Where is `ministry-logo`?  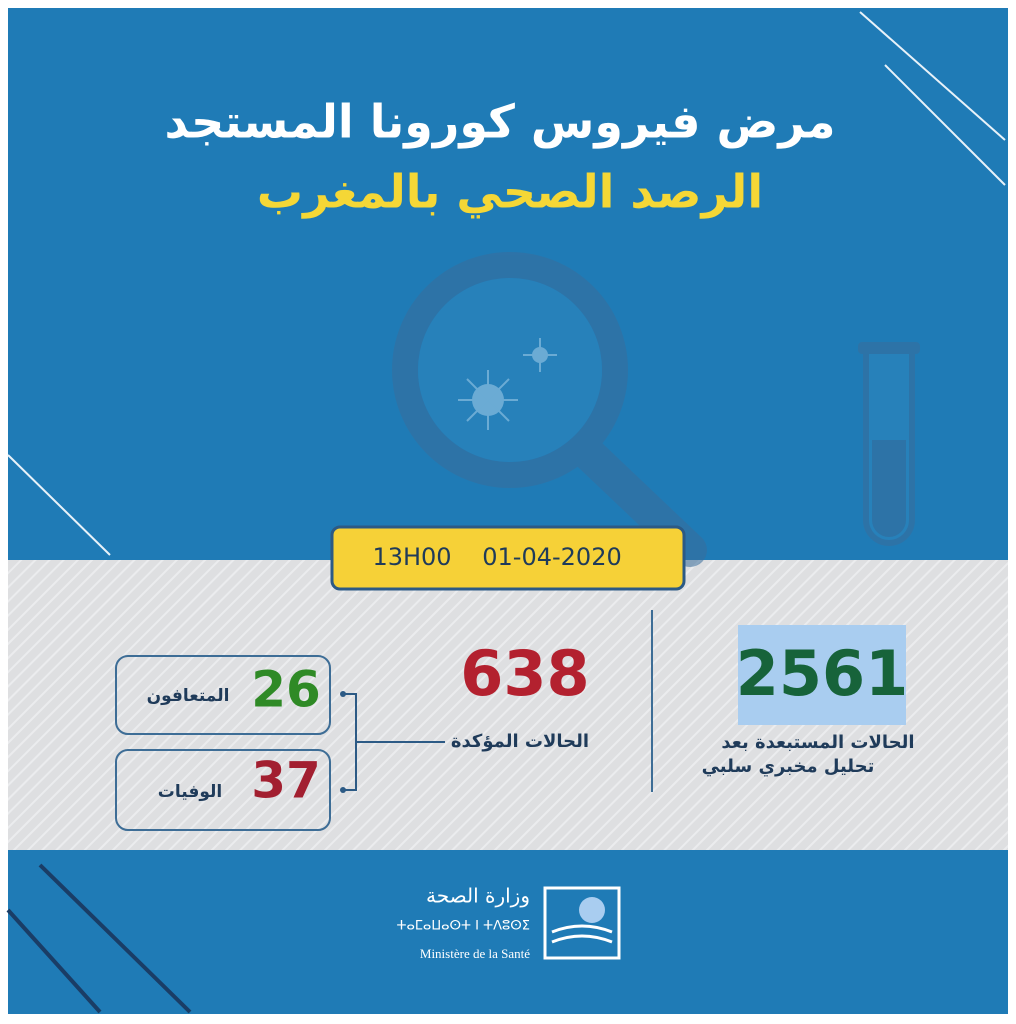
ministry-logo is located at coordinates (582, 923).